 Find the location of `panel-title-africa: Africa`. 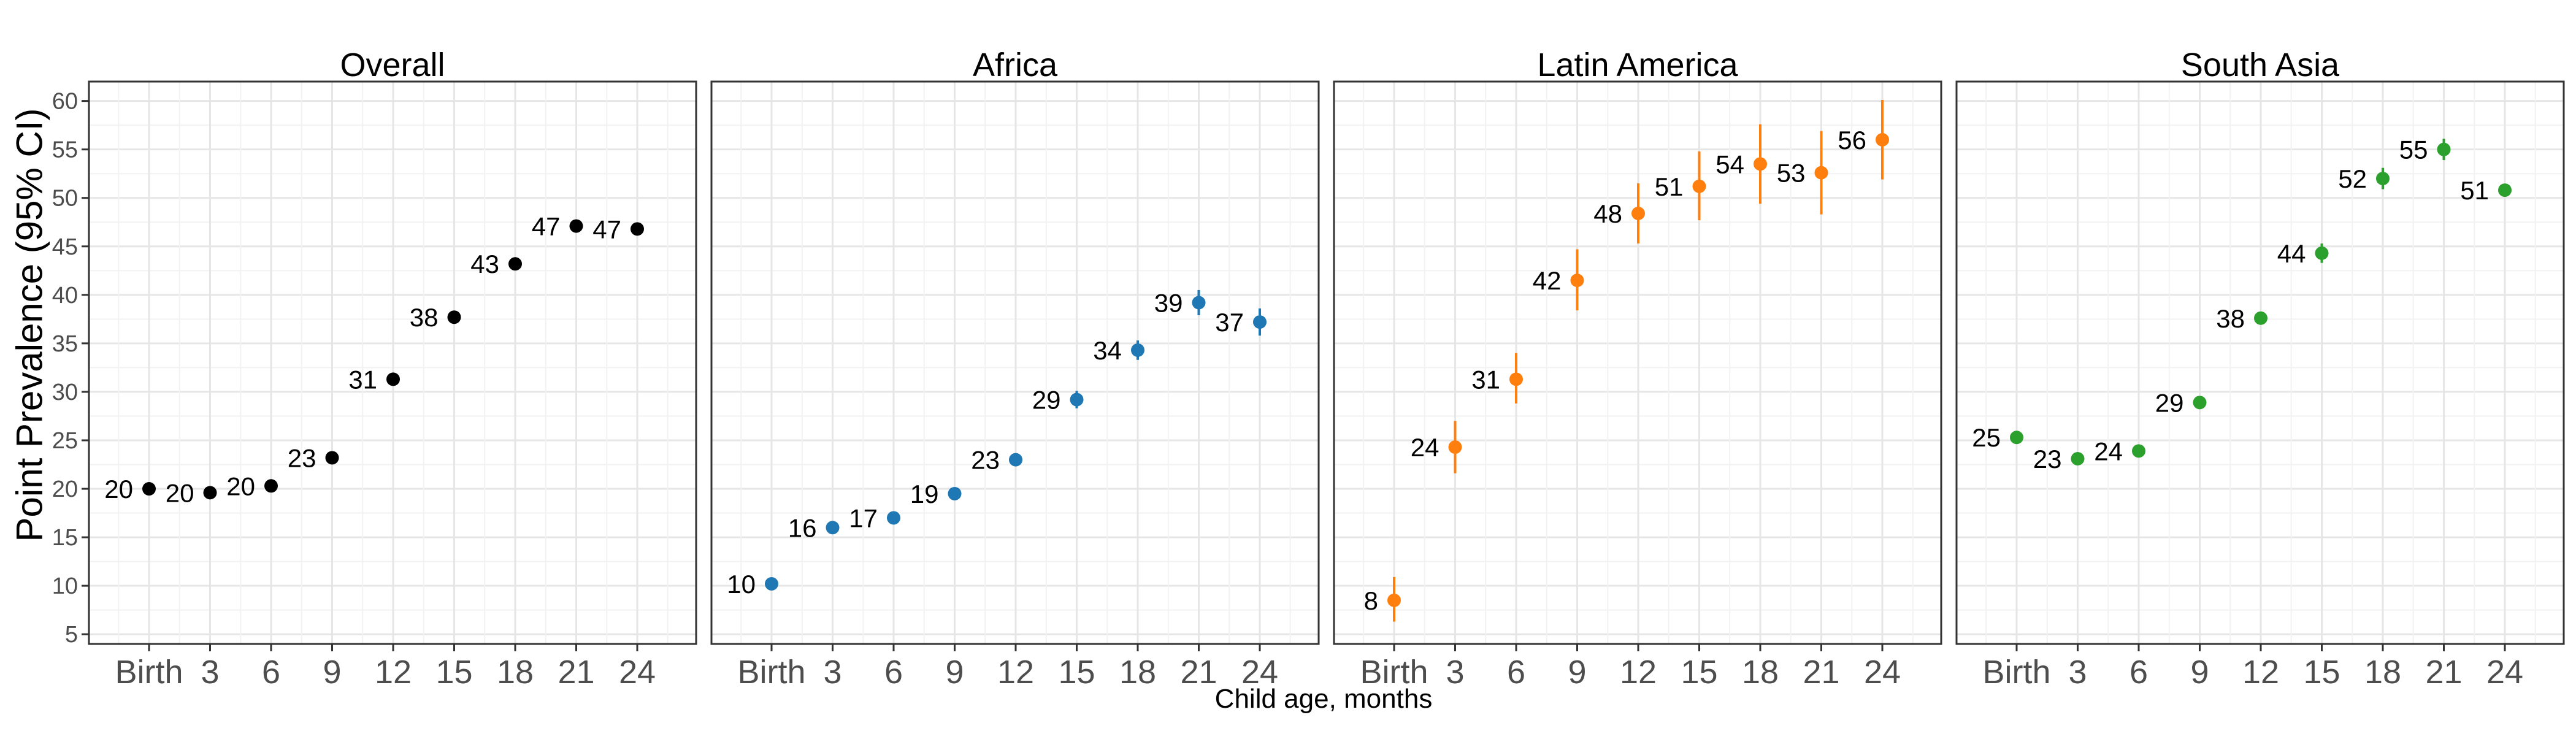

panel-title-africa: Africa is located at coordinates (1015, 65).